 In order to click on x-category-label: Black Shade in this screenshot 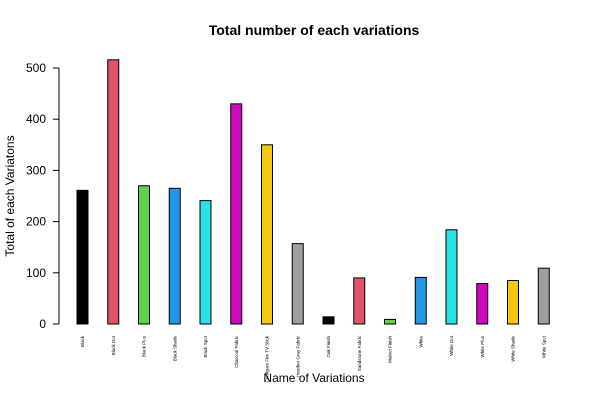, I will do `click(174, 349)`.